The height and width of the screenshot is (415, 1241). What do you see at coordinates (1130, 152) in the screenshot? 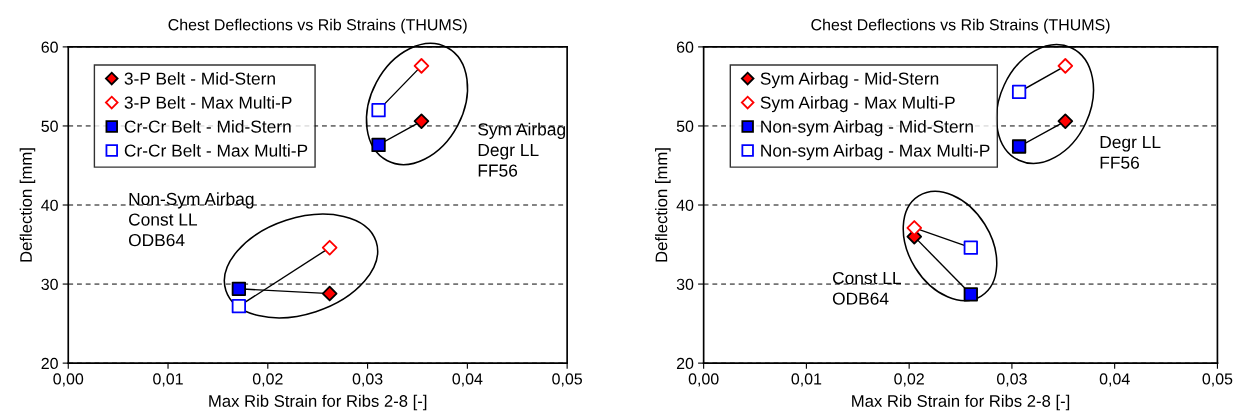
I see `annotation: Degr LL FF56` at bounding box center [1130, 152].